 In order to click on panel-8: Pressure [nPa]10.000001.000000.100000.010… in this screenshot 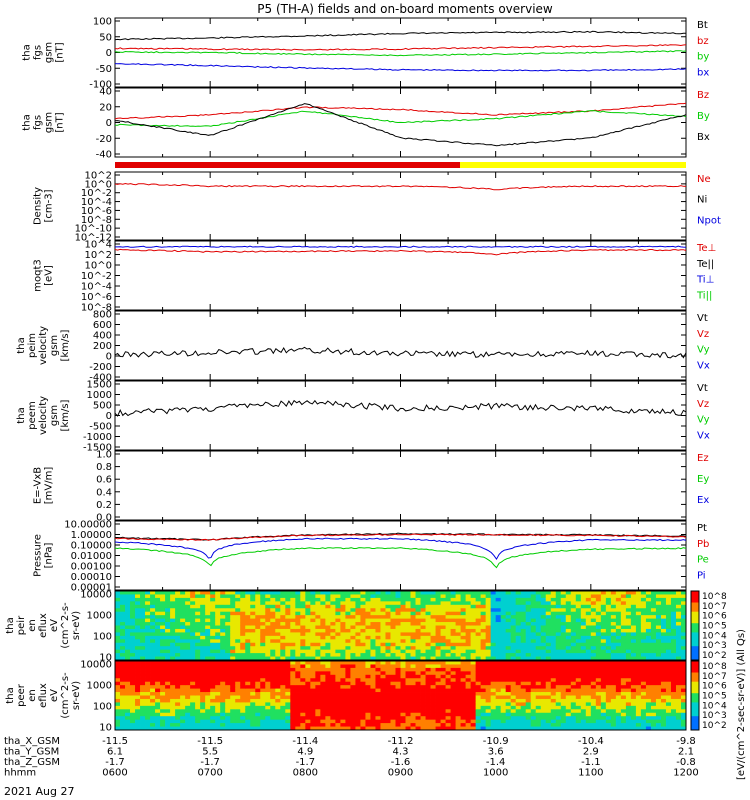, I will do `click(371, 557)`.